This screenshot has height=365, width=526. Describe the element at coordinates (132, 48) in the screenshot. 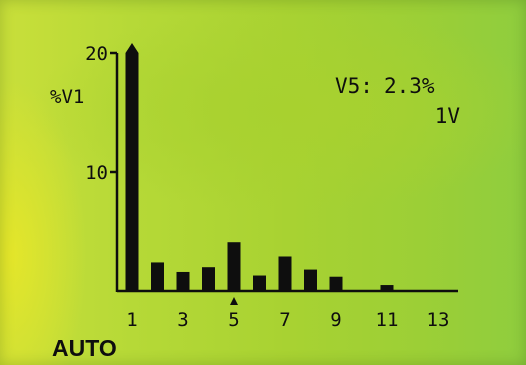

I see `overflow-arrow-icon` at that location.